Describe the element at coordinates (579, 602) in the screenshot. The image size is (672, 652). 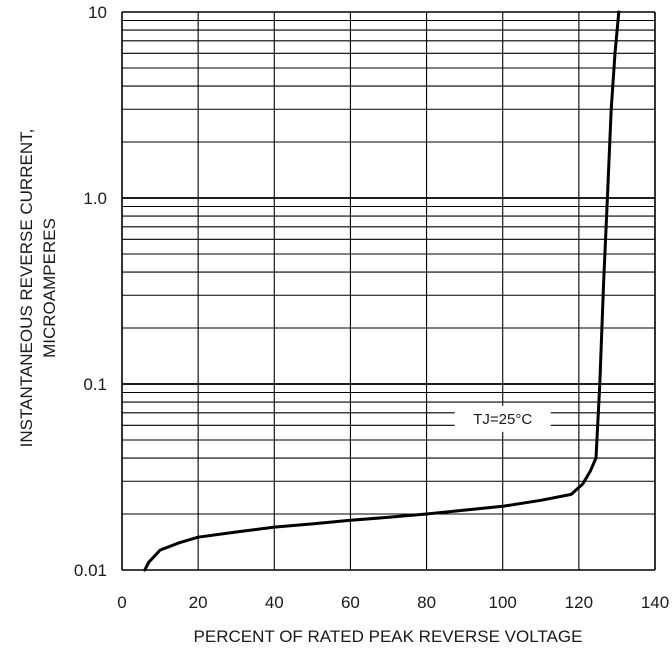
I see `x-tick-label: 120` at that location.